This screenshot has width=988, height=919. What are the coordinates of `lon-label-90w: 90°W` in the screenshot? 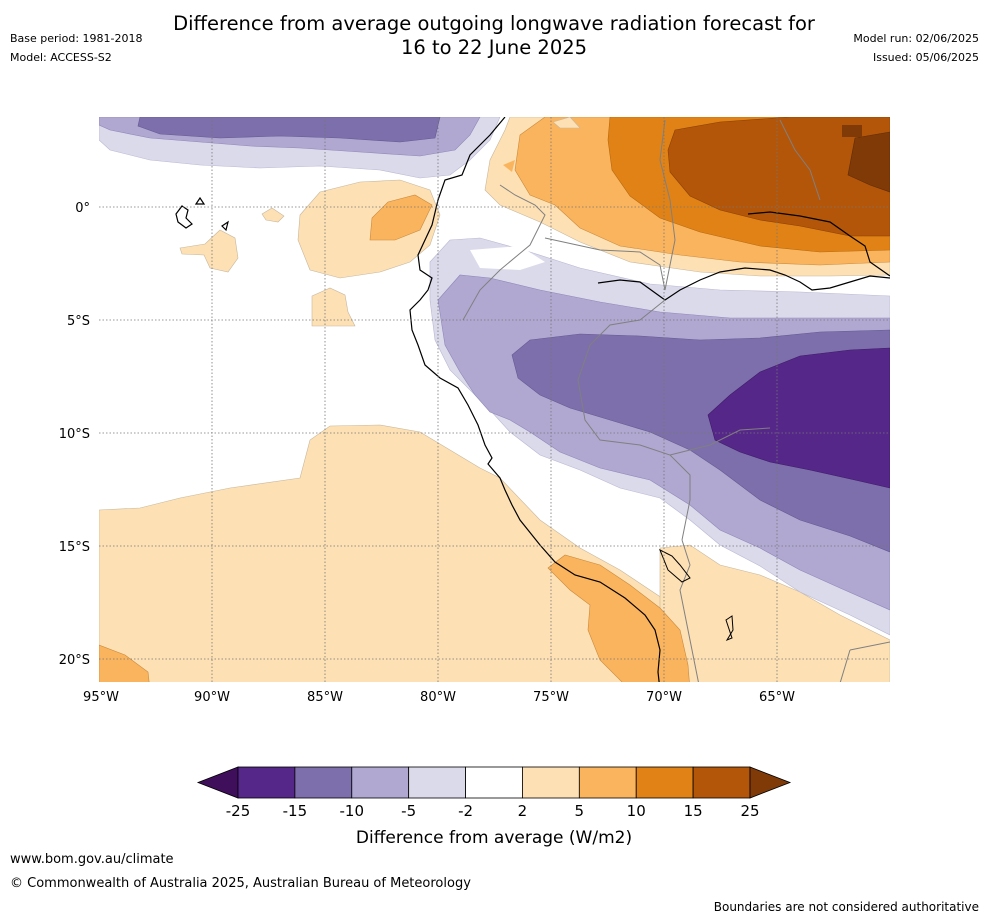 It's located at (212, 697).